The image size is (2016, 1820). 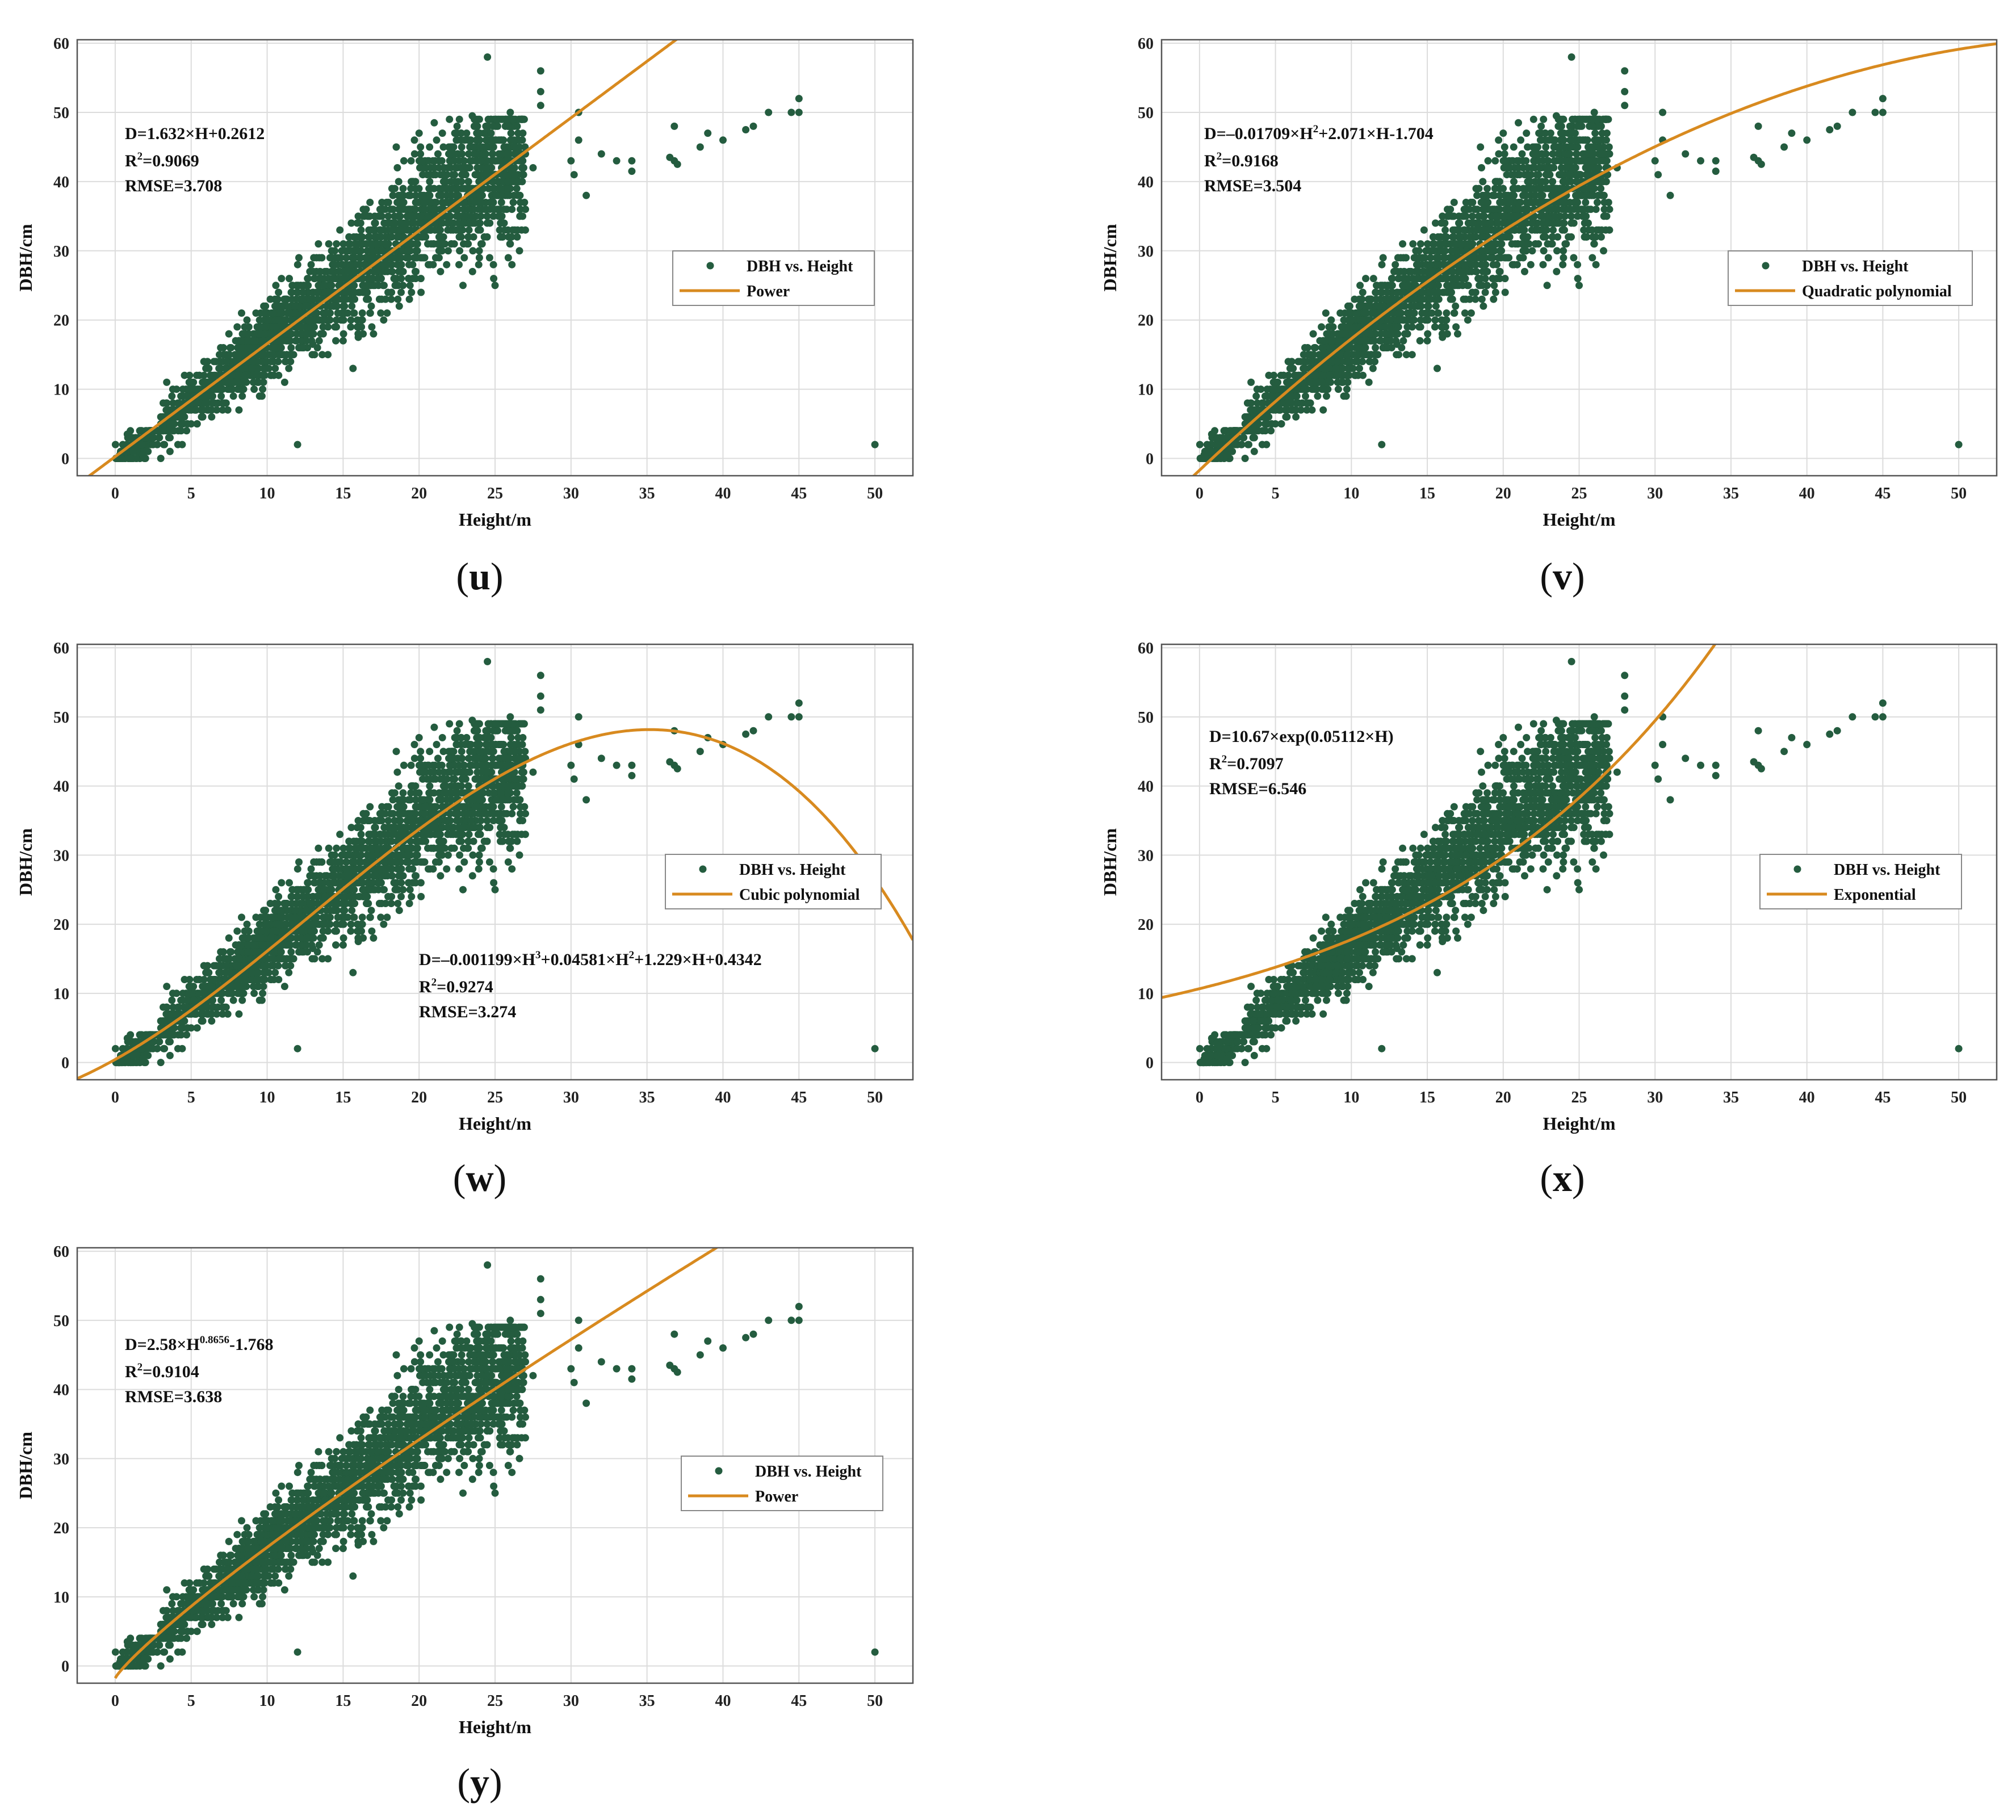 I want to click on panel-u-xtick-35: 35, so click(x=647, y=493).